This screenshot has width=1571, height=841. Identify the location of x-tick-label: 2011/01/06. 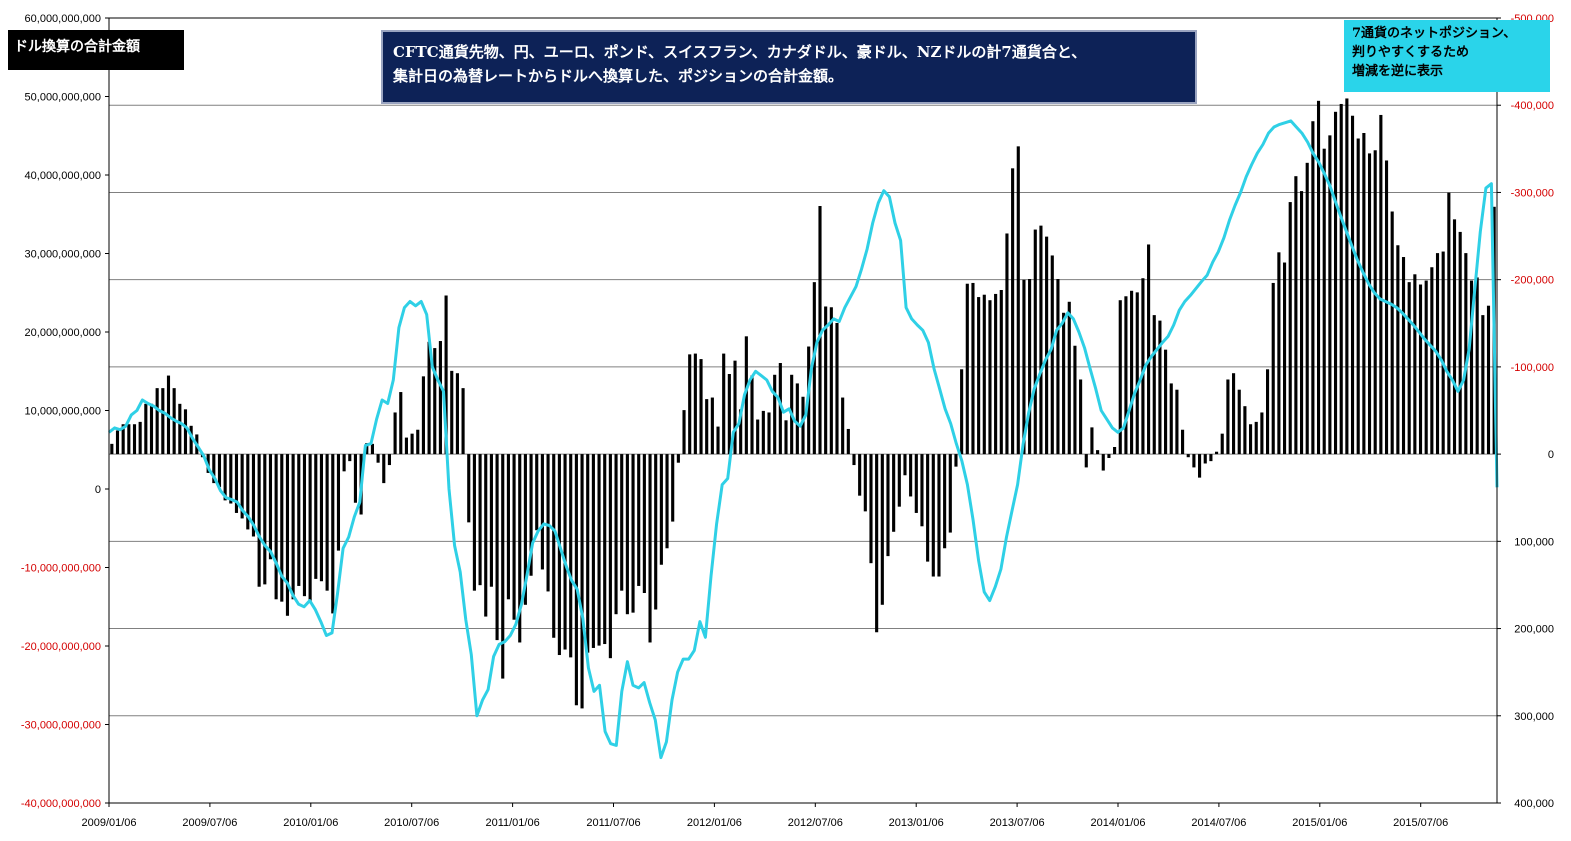
(512, 823).